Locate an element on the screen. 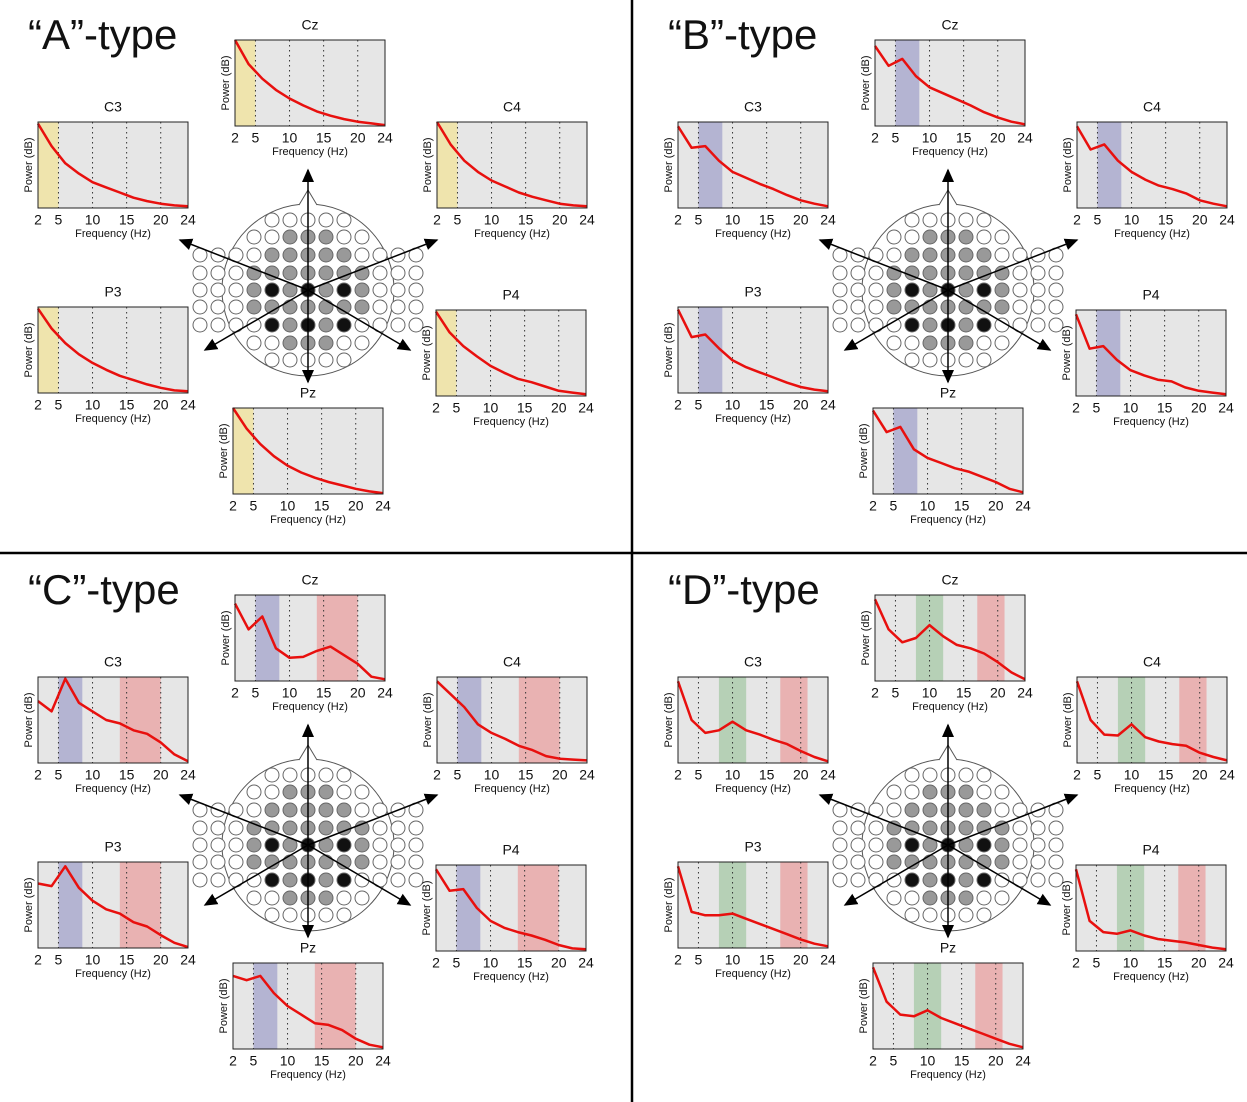  plot-area is located at coordinates (310, 83).